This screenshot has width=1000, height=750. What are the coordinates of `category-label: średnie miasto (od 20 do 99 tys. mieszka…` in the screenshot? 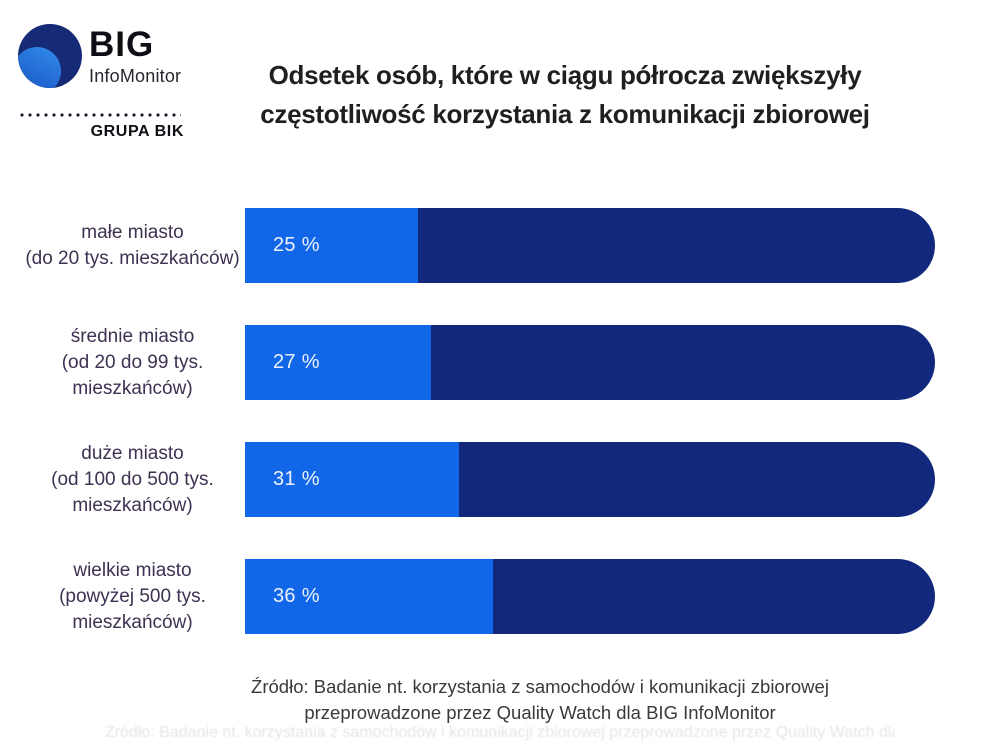 It's located at (132, 363).